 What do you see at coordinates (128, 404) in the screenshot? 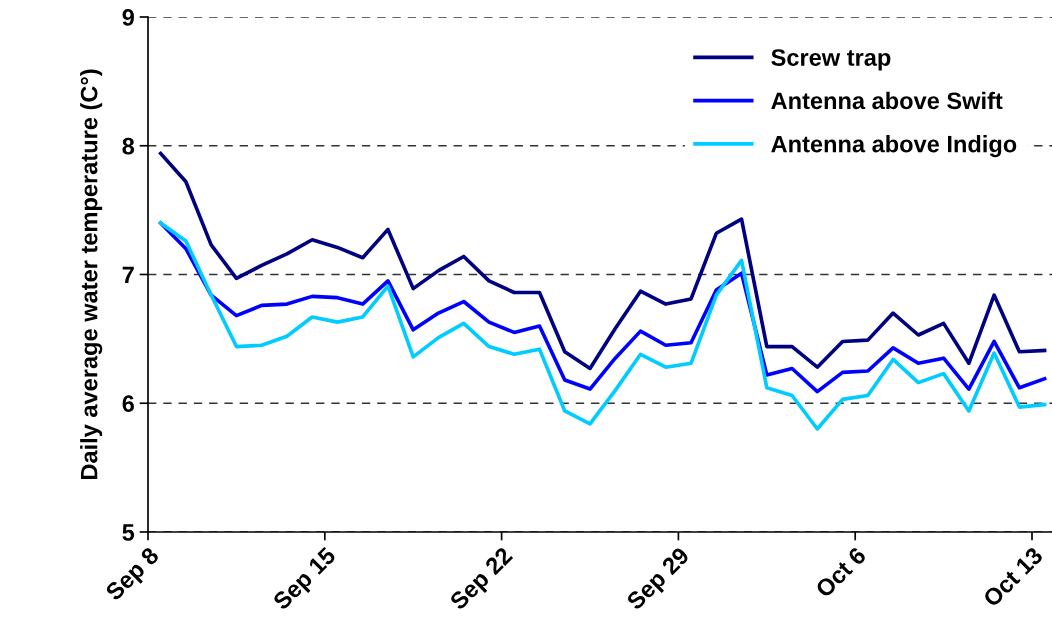
I see `y-tick-label: 6` at bounding box center [128, 404].